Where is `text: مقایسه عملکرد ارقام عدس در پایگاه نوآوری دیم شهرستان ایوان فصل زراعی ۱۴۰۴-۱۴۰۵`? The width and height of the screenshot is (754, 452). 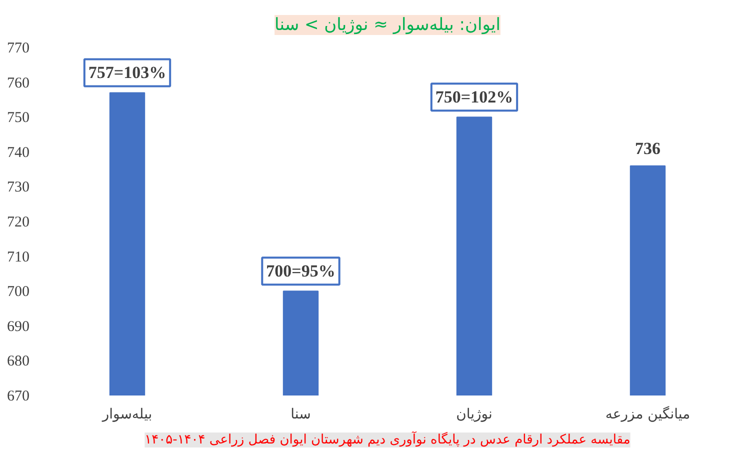 text: مقایسه عملکرد ارقام عدس در پایگاه نوآوری دیم شهرستان ایوان فصل زراعی ۱۴۰۴-۱۴۰۵ is located at coordinates (387, 439).